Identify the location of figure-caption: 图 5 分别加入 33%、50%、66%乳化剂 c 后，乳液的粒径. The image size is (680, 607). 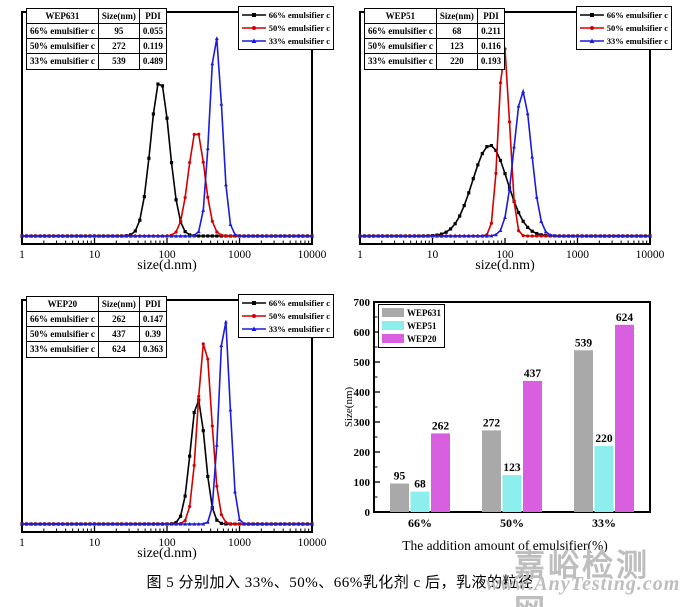
(340, 583).